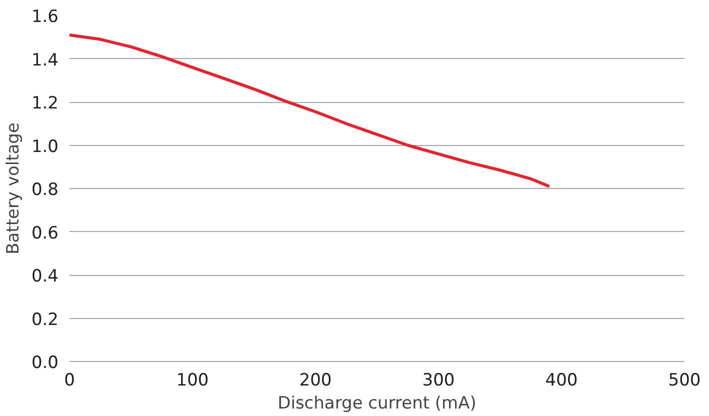 The image size is (709, 416). I want to click on y-tick-label: 1.0, so click(45, 146).